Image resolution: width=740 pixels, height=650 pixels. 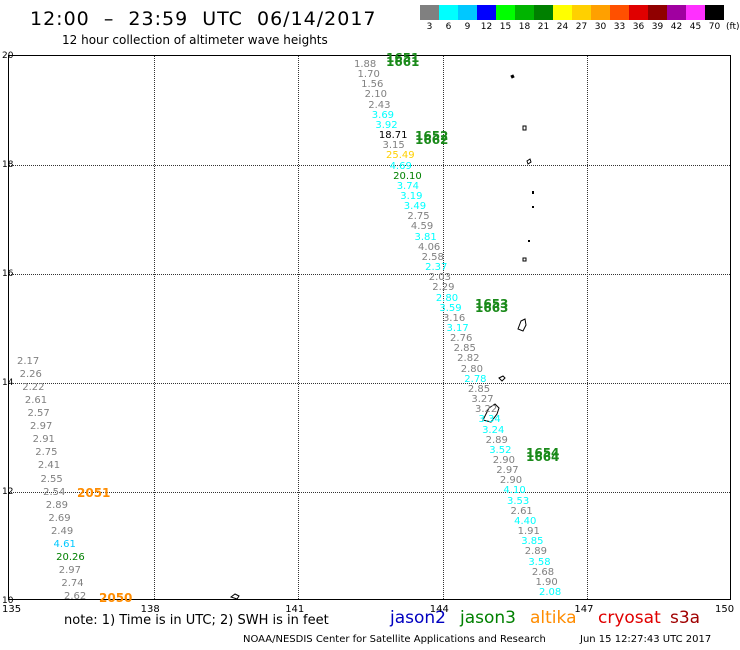 What do you see at coordinates (72, 583) in the screenshot?
I see `swh-reading: 2.74` at bounding box center [72, 583].